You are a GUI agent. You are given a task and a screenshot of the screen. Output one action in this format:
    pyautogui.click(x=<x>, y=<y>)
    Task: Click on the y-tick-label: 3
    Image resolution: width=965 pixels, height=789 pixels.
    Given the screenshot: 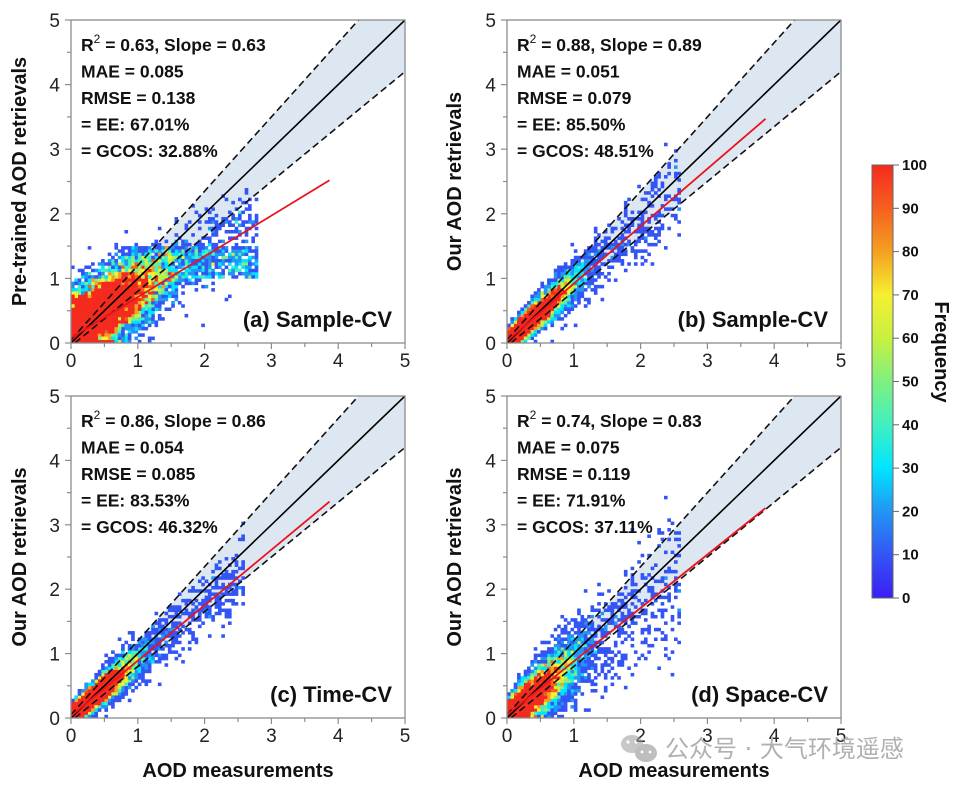 What is the action you would take?
    pyautogui.click(x=54, y=526)
    